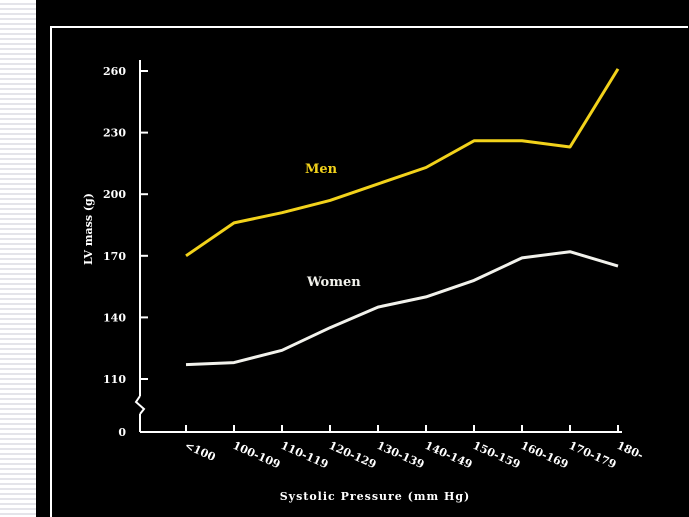  What do you see at coordinates (333, 226) in the screenshot?
I see `series-labels: Men Women` at bounding box center [333, 226].